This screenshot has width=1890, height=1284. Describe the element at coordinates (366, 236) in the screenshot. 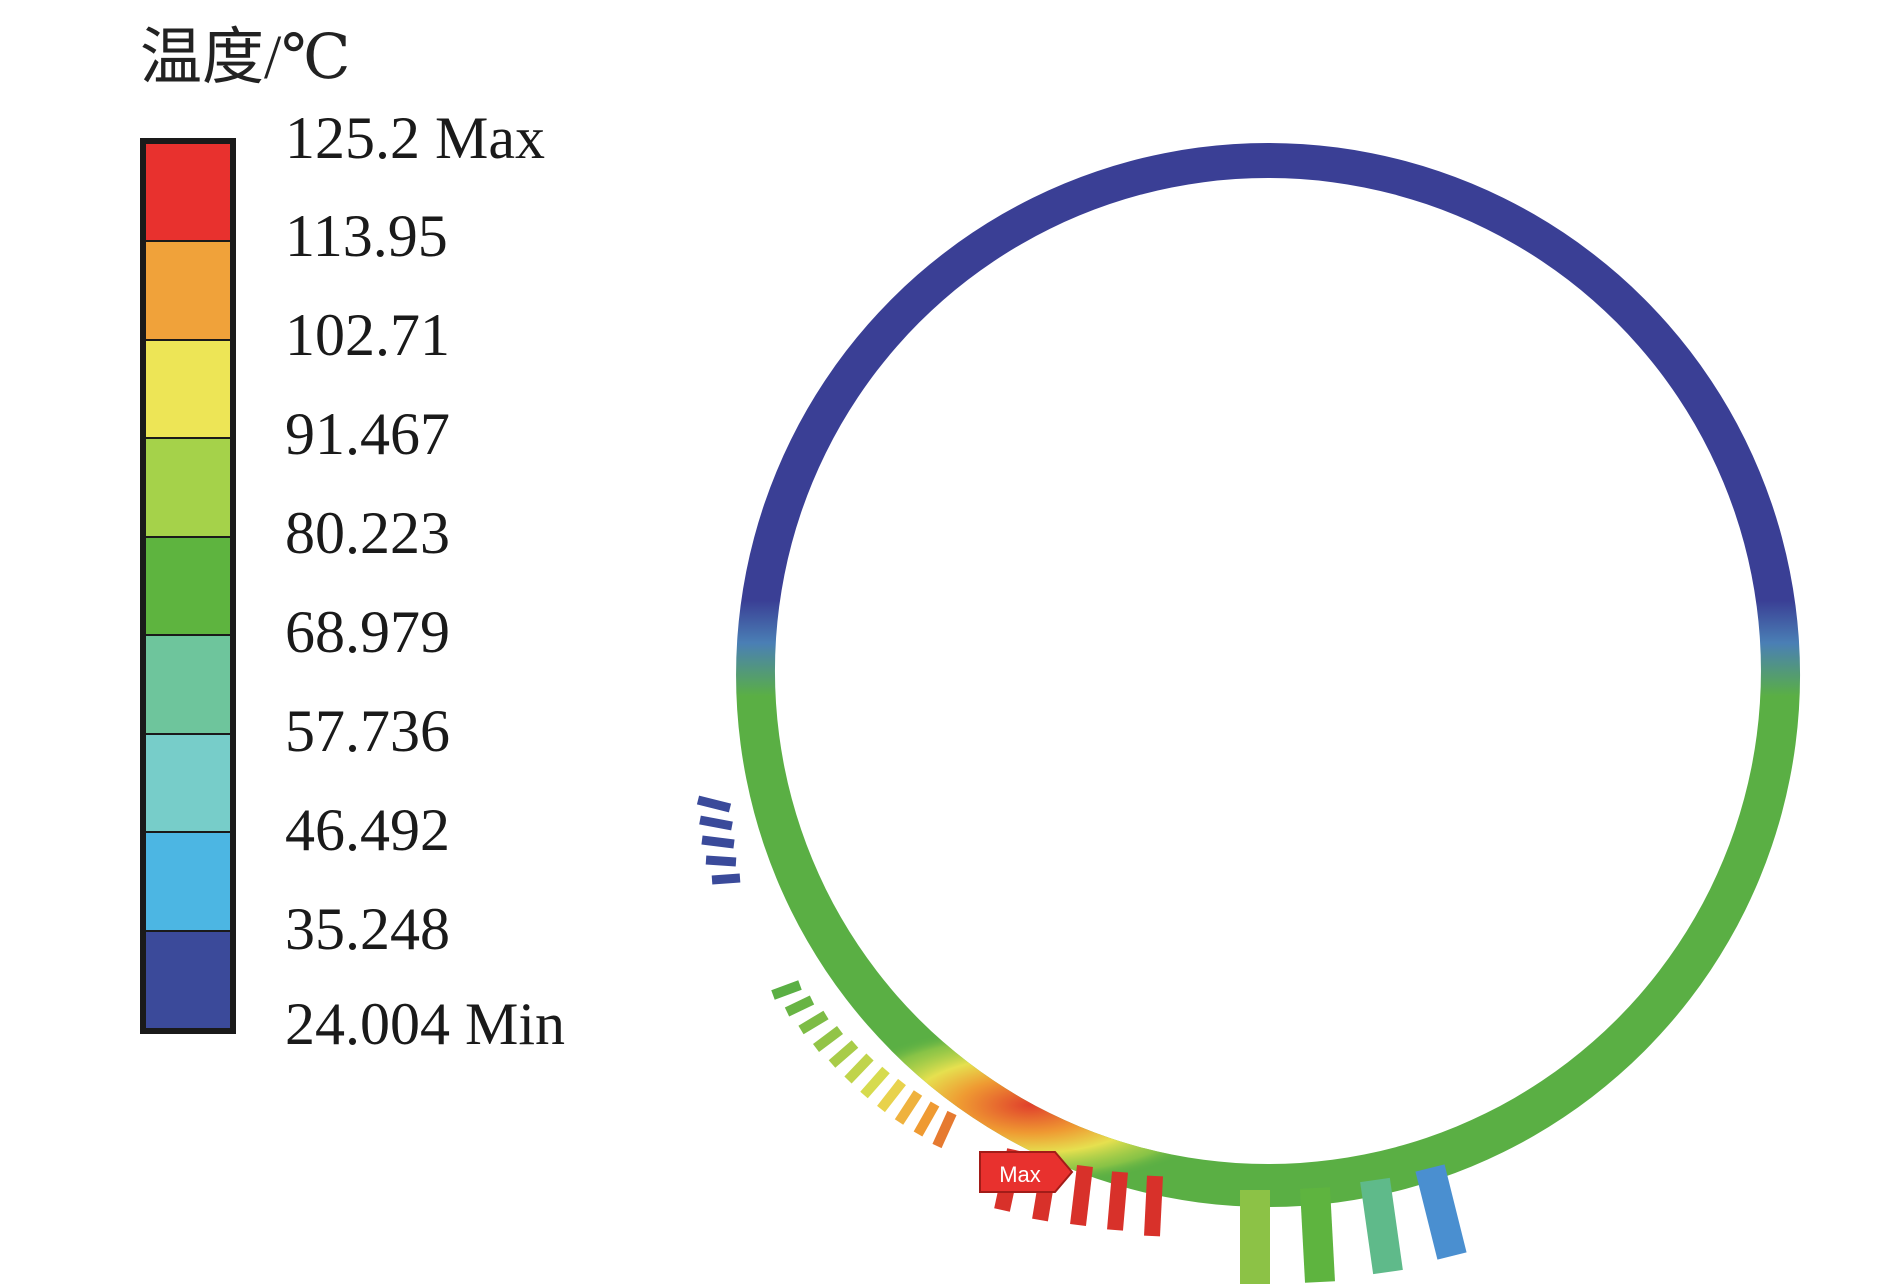

I see `legend-label: 113.95` at that location.